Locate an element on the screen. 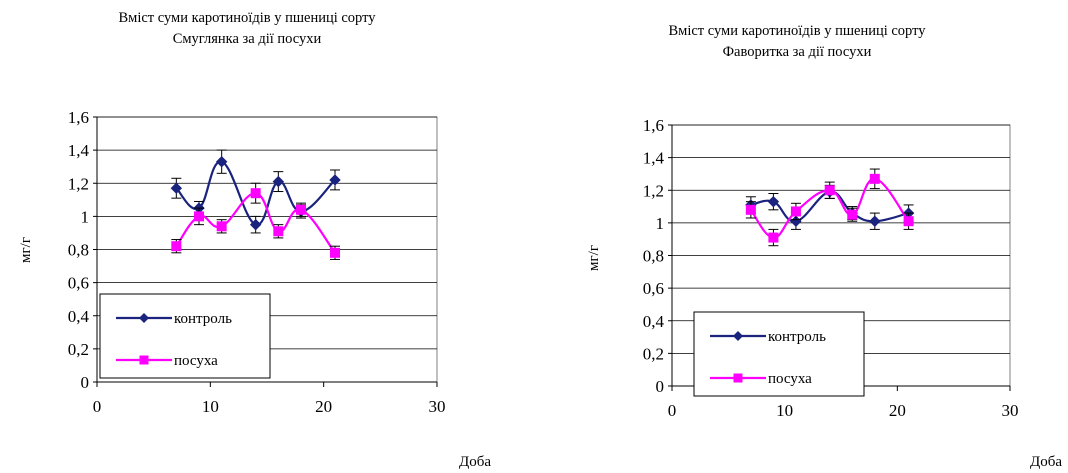 The image size is (1068, 473). chart-title-line2: Фаворитка за дії посухи is located at coordinates (797, 52).